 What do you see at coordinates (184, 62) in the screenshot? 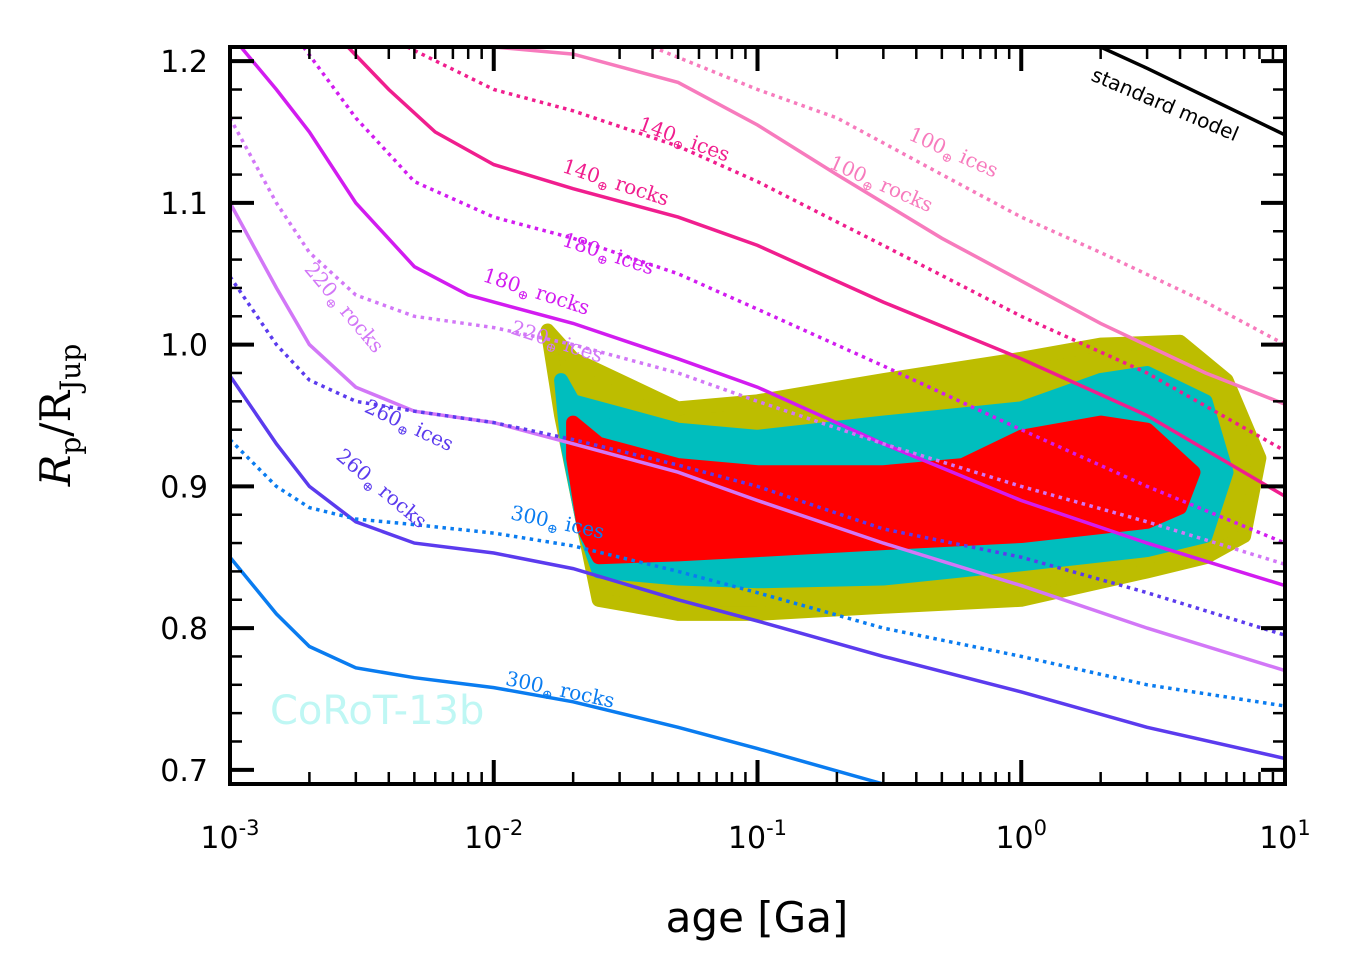
I see `y-tick-label: 1.2` at bounding box center [184, 62].